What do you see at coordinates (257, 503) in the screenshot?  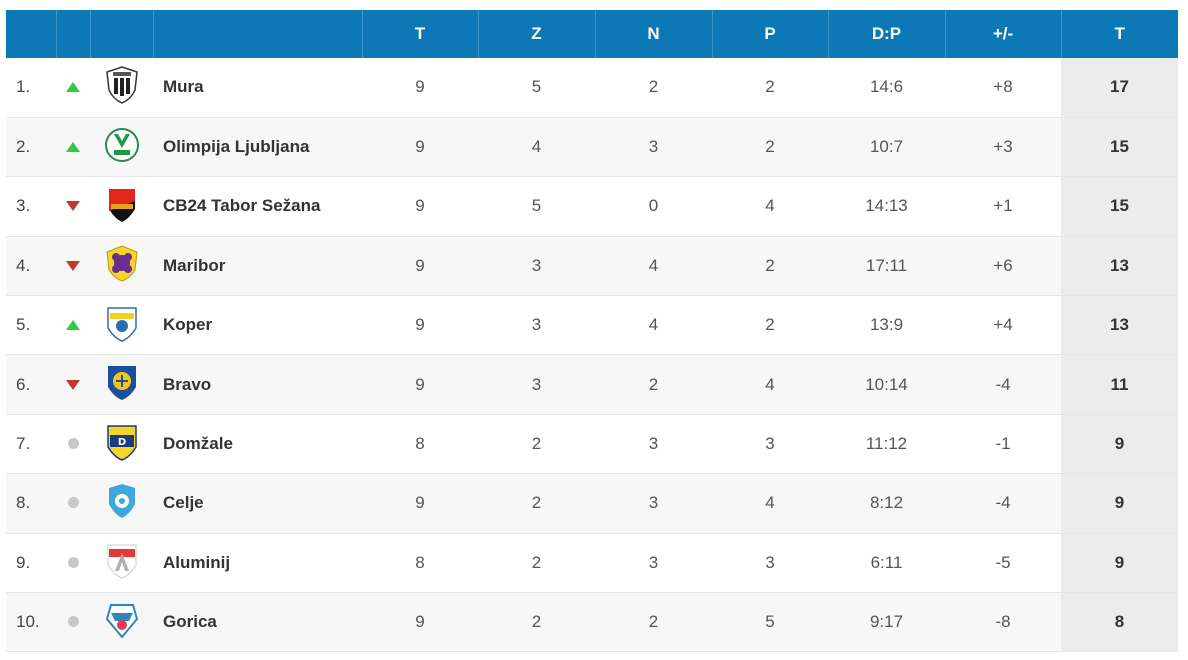 I see `team-name: Celje` at bounding box center [257, 503].